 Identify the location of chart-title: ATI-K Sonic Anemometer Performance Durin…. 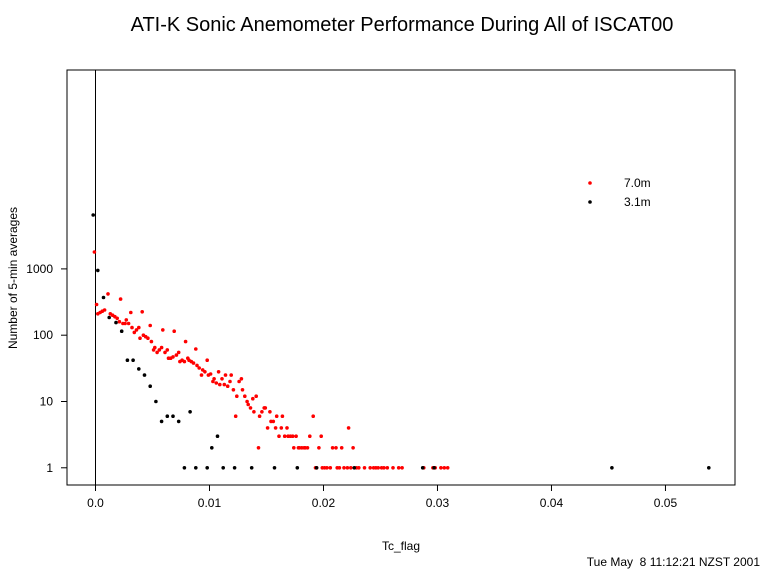
(402, 25).